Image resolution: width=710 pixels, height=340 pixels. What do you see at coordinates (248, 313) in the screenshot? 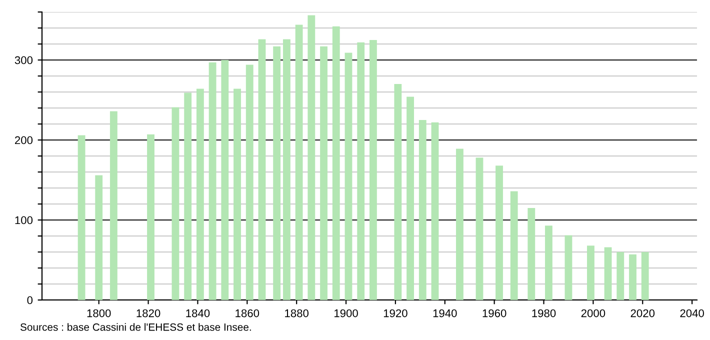
I see `x-tick-label: 1860` at bounding box center [248, 313].